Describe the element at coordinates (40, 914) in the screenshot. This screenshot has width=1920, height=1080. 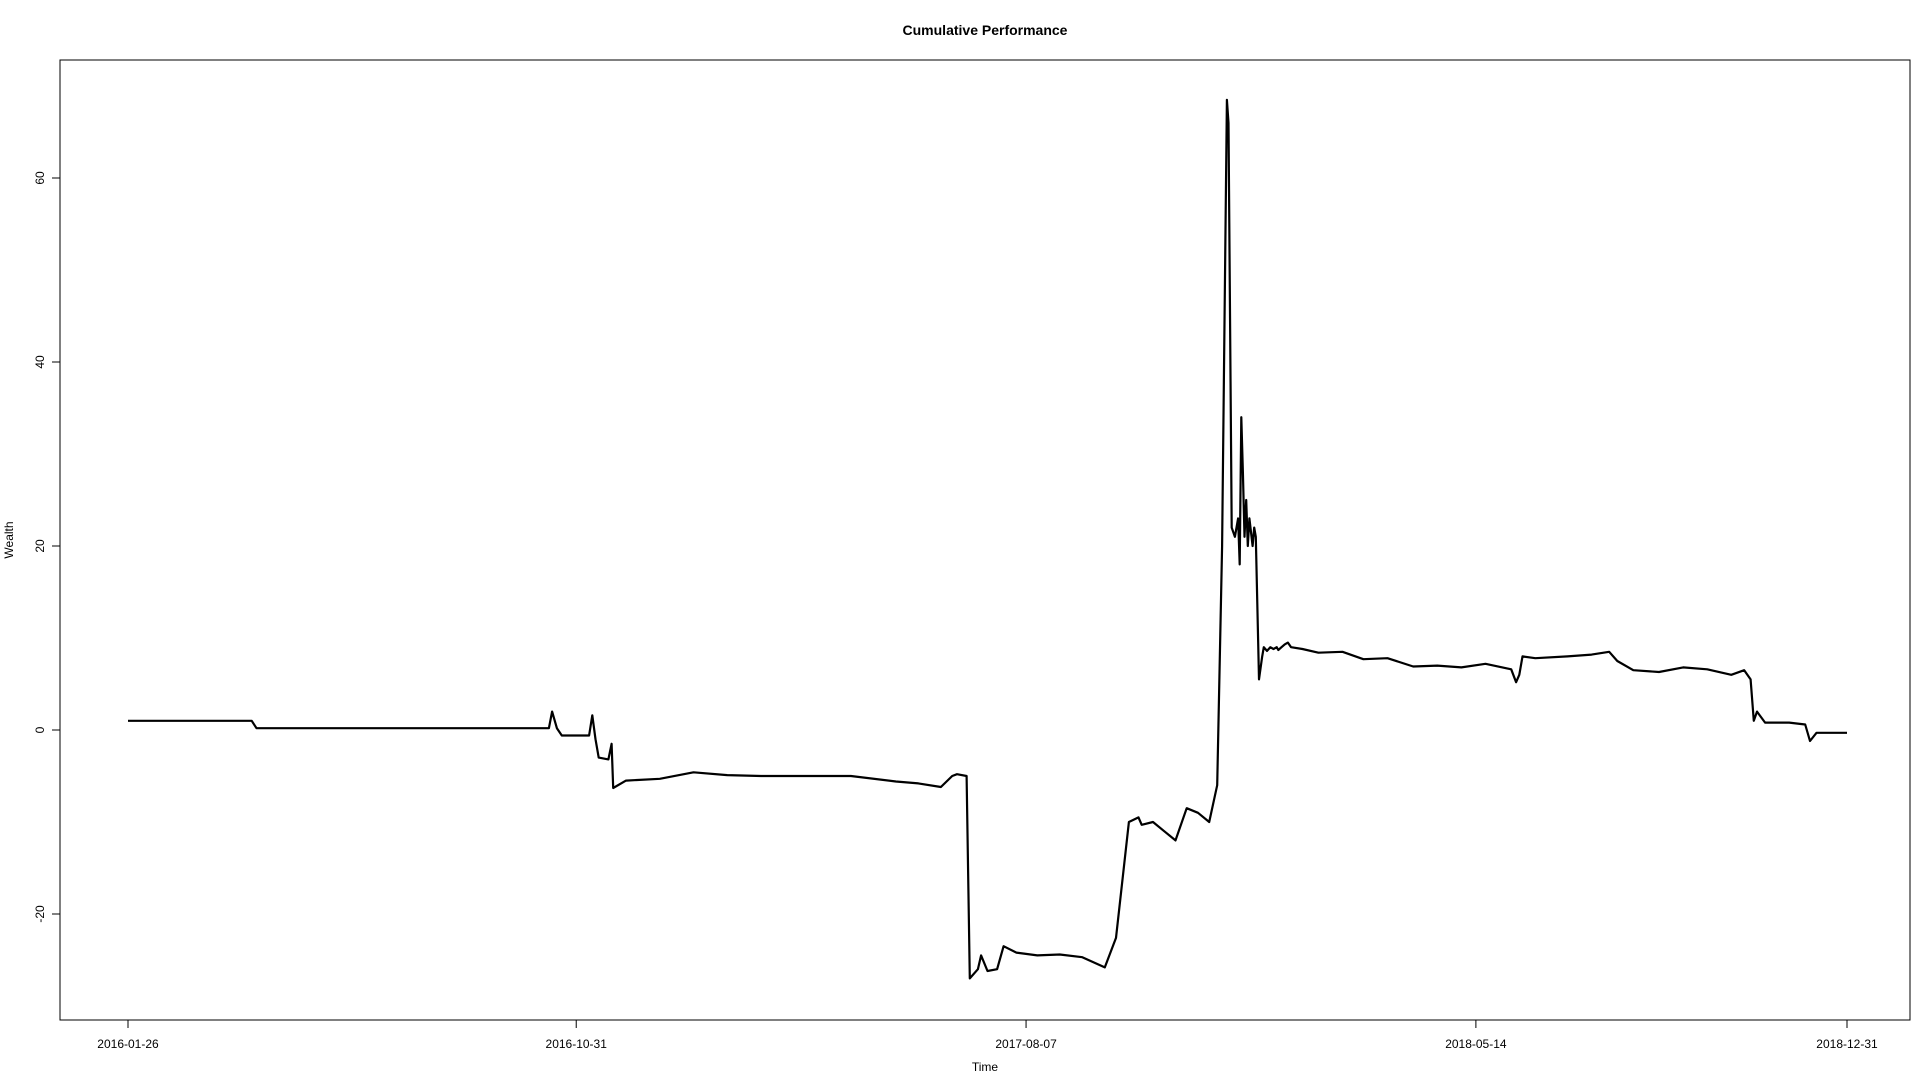
I see `y-tick-label: -20` at that location.